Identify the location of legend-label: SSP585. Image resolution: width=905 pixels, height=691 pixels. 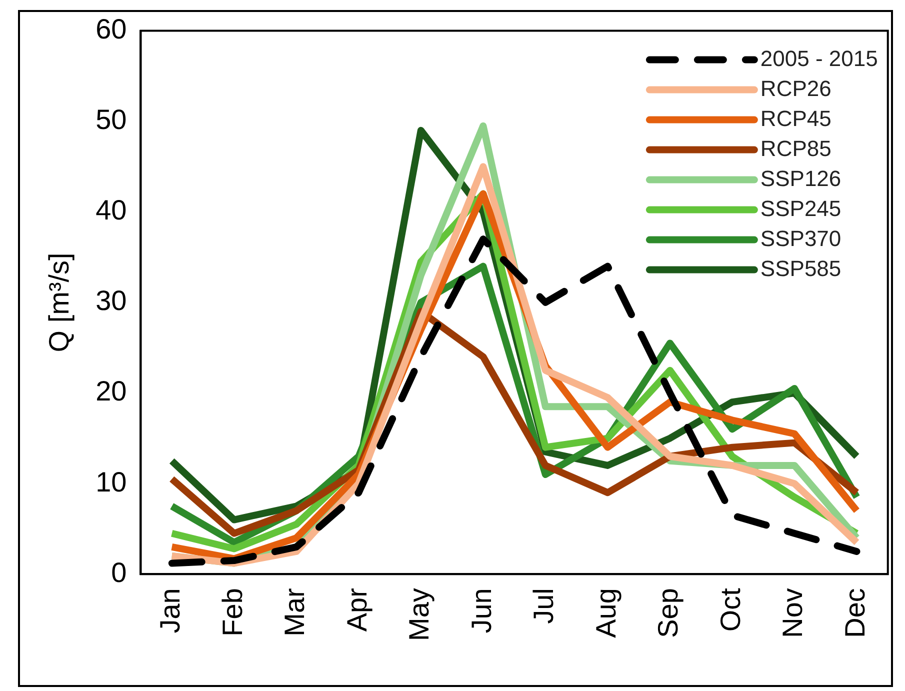
(801, 268).